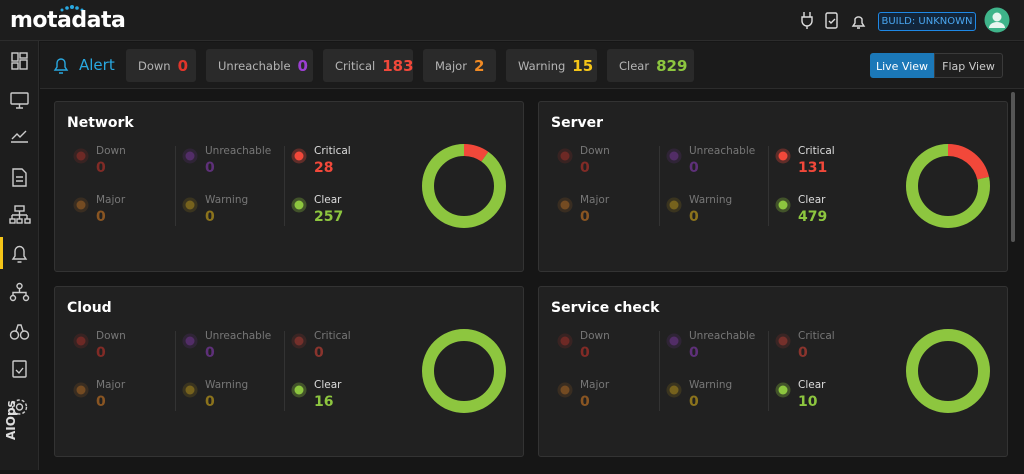  What do you see at coordinates (20, 214) in the screenshot?
I see `nav-topology` at bounding box center [20, 214].